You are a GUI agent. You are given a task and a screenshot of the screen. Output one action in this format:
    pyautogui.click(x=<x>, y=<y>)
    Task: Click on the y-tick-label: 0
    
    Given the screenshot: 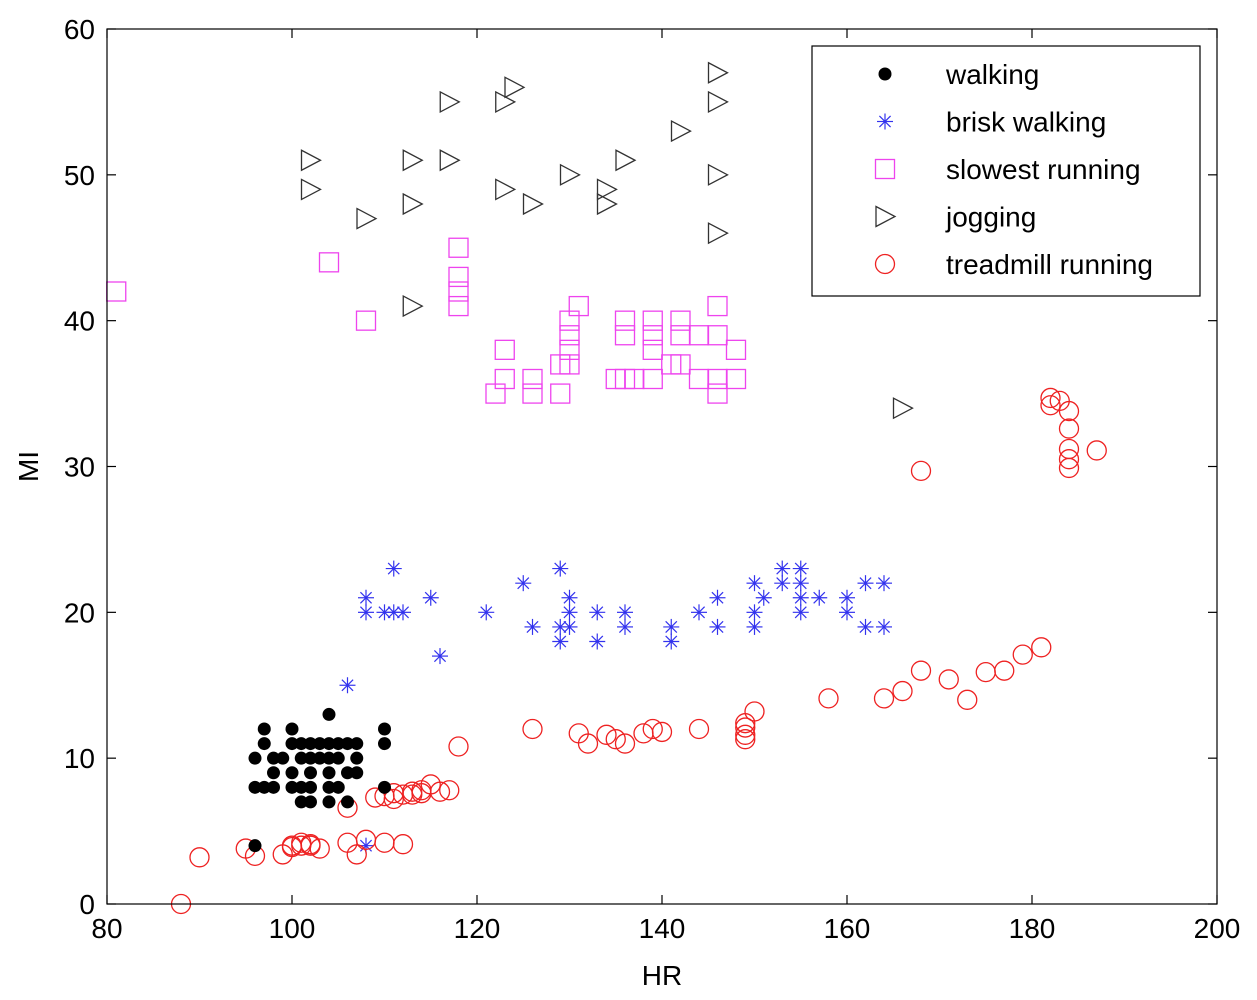 What is the action you would take?
    pyautogui.click(x=87, y=904)
    